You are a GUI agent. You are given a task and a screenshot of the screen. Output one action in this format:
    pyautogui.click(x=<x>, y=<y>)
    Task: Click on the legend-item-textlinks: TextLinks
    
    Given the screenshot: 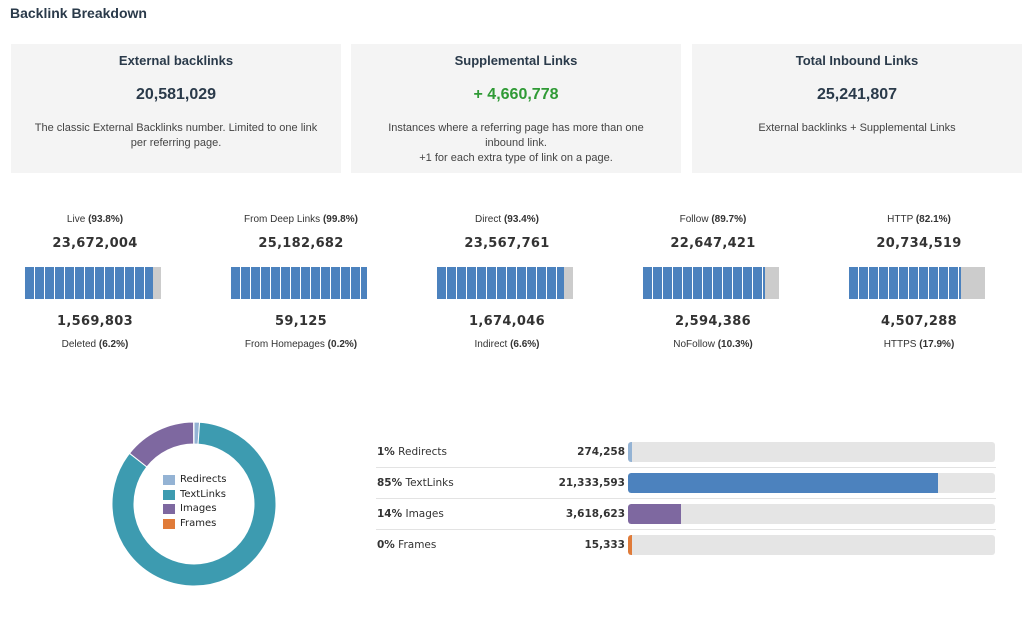 What is the action you would take?
    pyautogui.click(x=194, y=495)
    